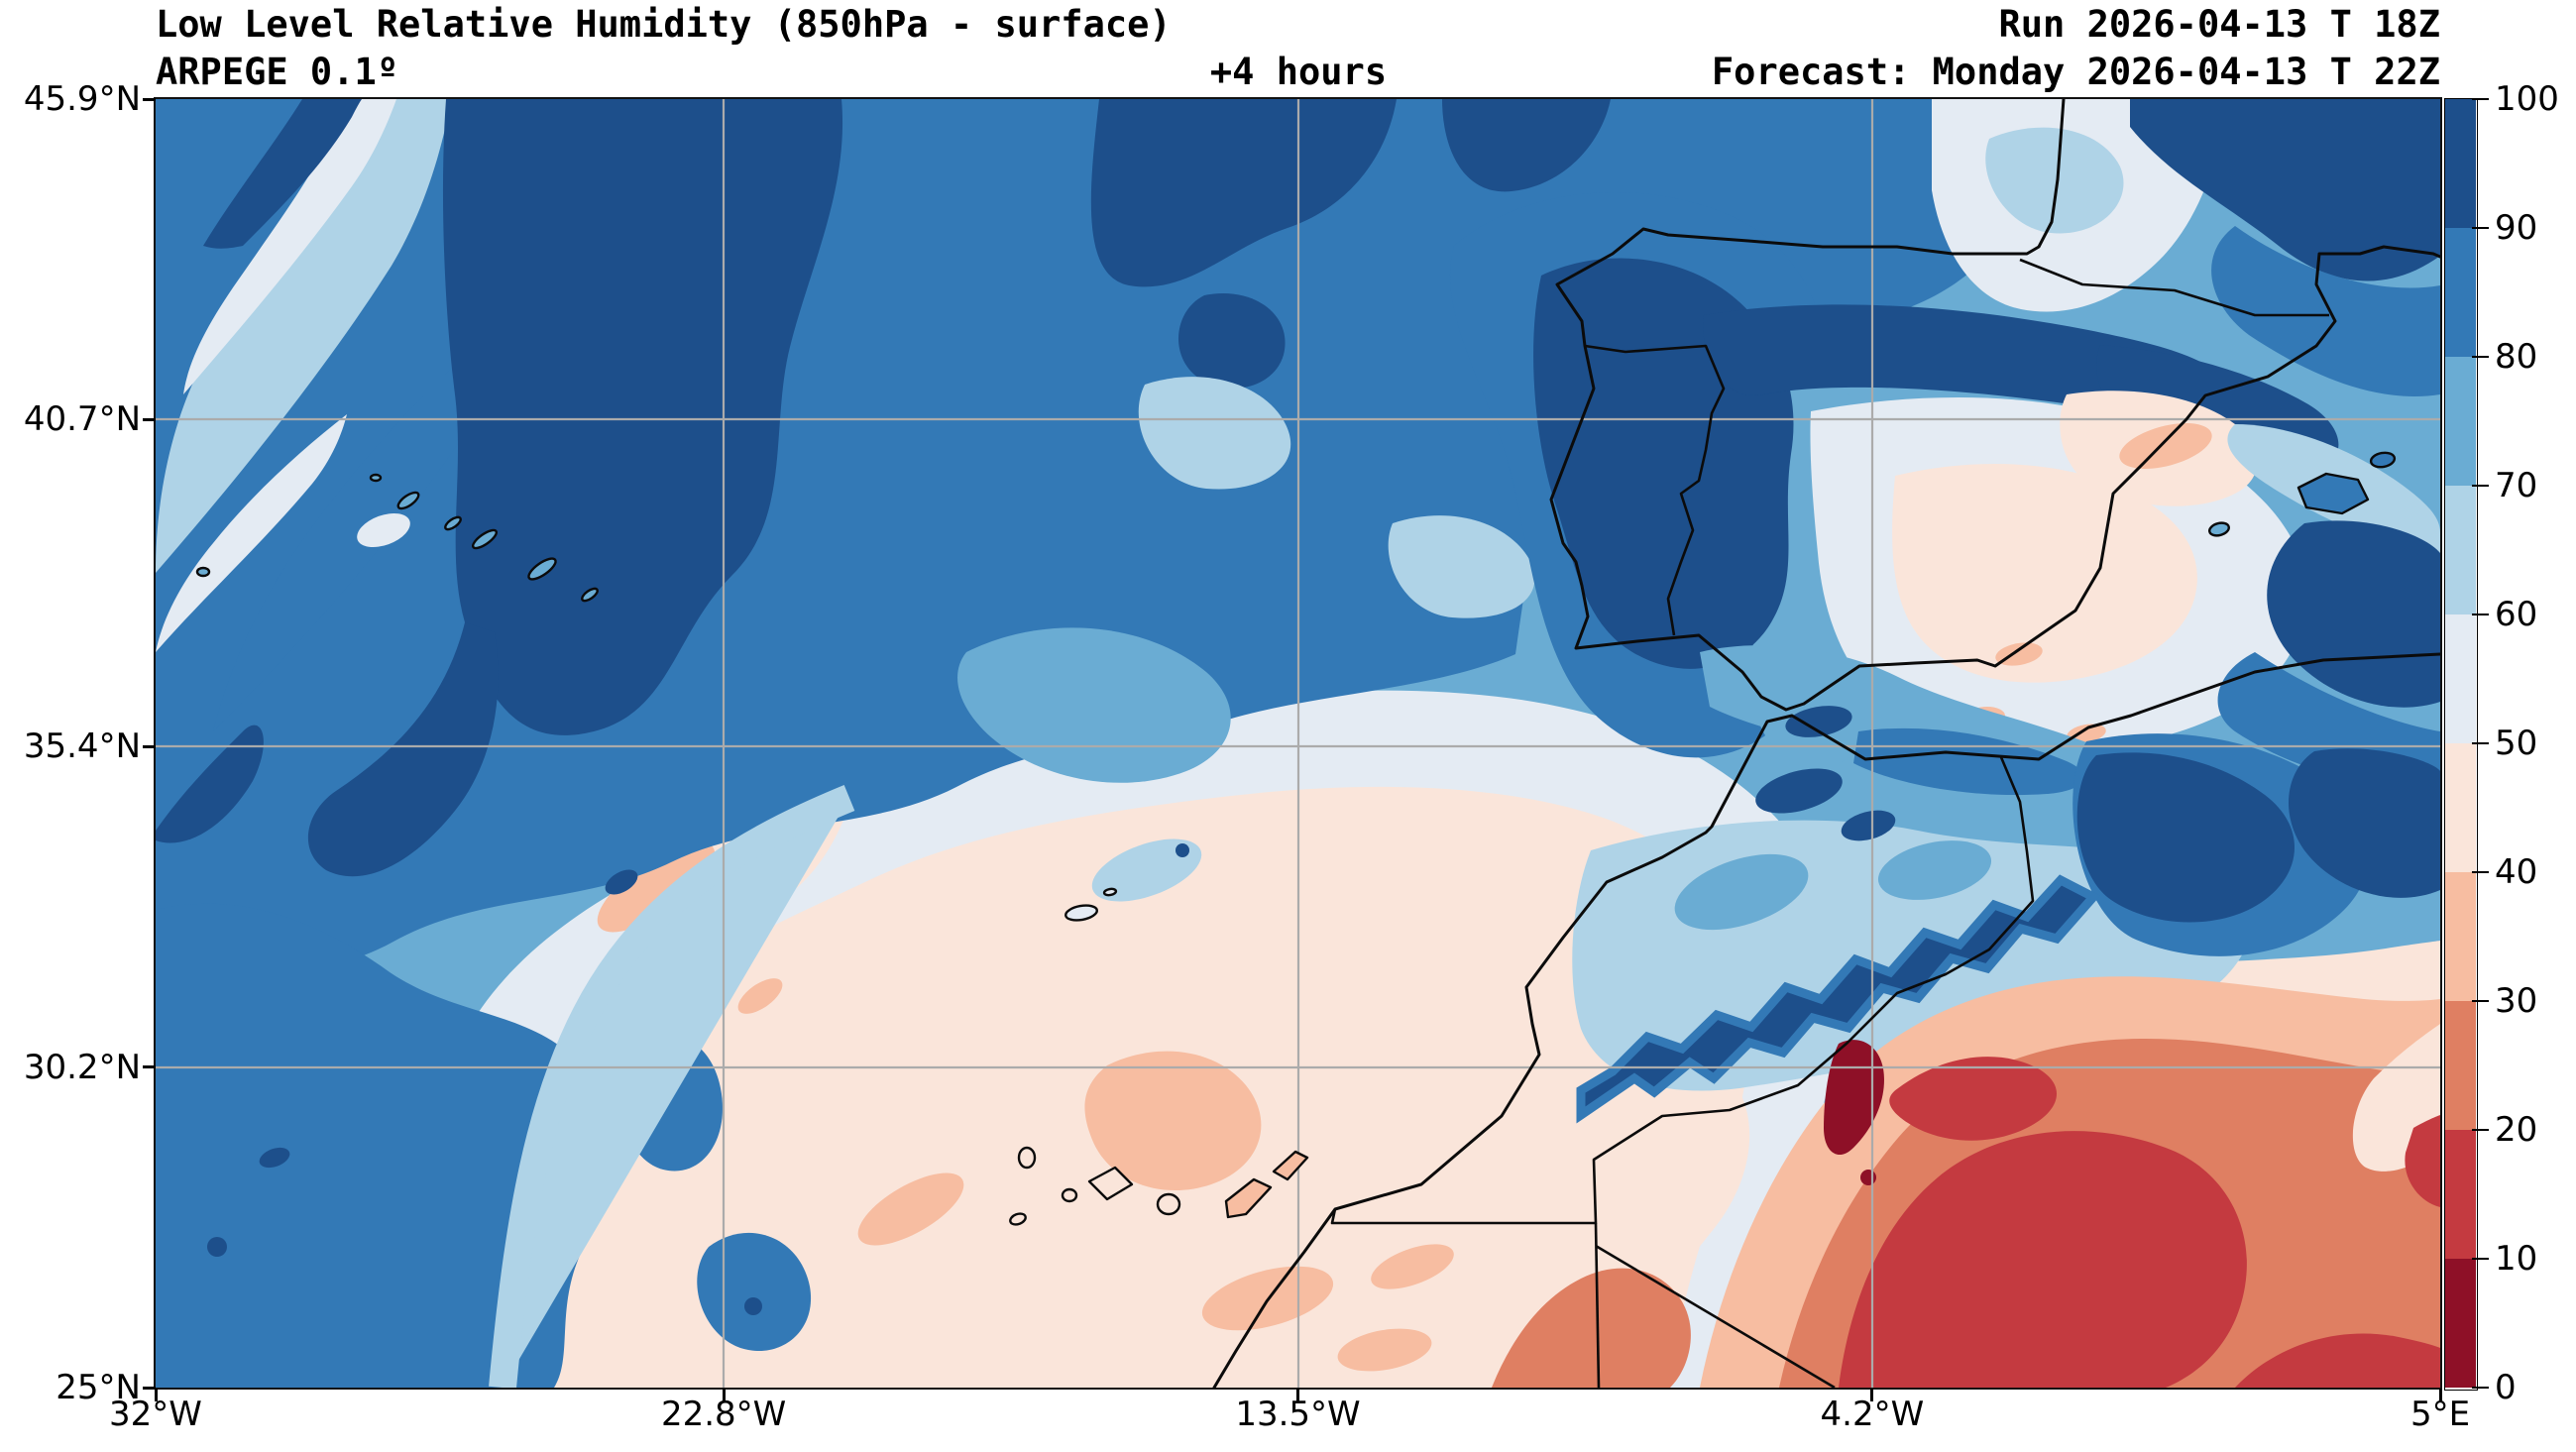 Image resolution: width=2576 pixels, height=1452 pixels. Describe the element at coordinates (98, 1387) in the screenshot. I see `latitude-tick-label: 25°N` at that location.